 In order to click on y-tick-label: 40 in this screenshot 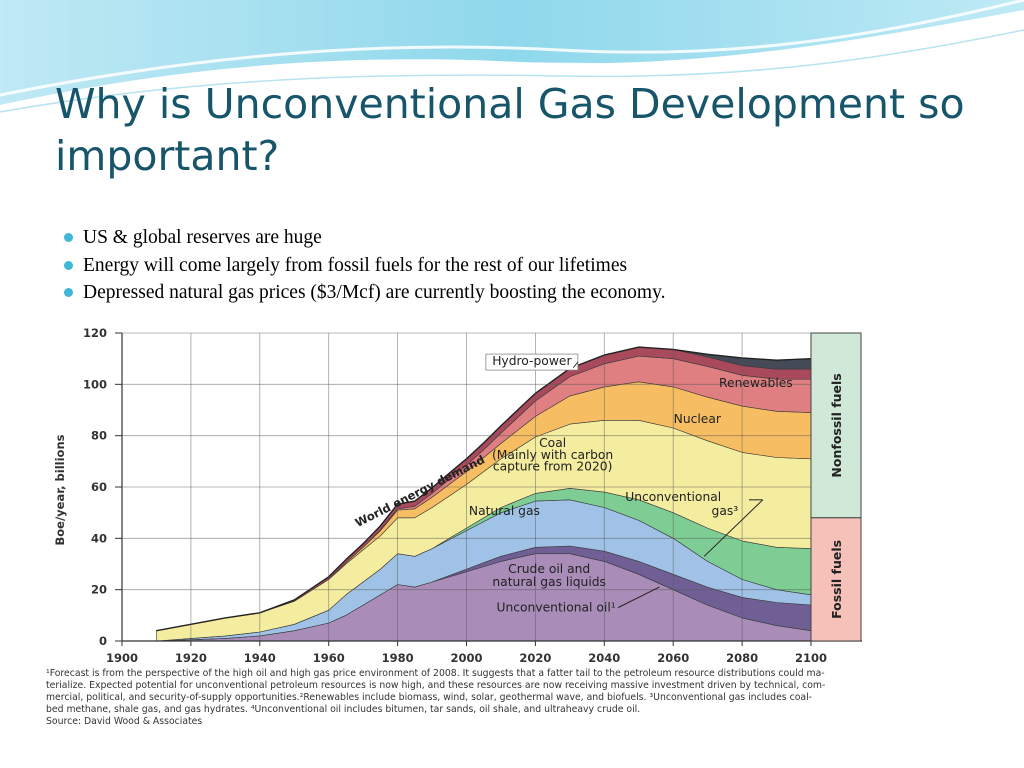, I will do `click(99, 538)`.